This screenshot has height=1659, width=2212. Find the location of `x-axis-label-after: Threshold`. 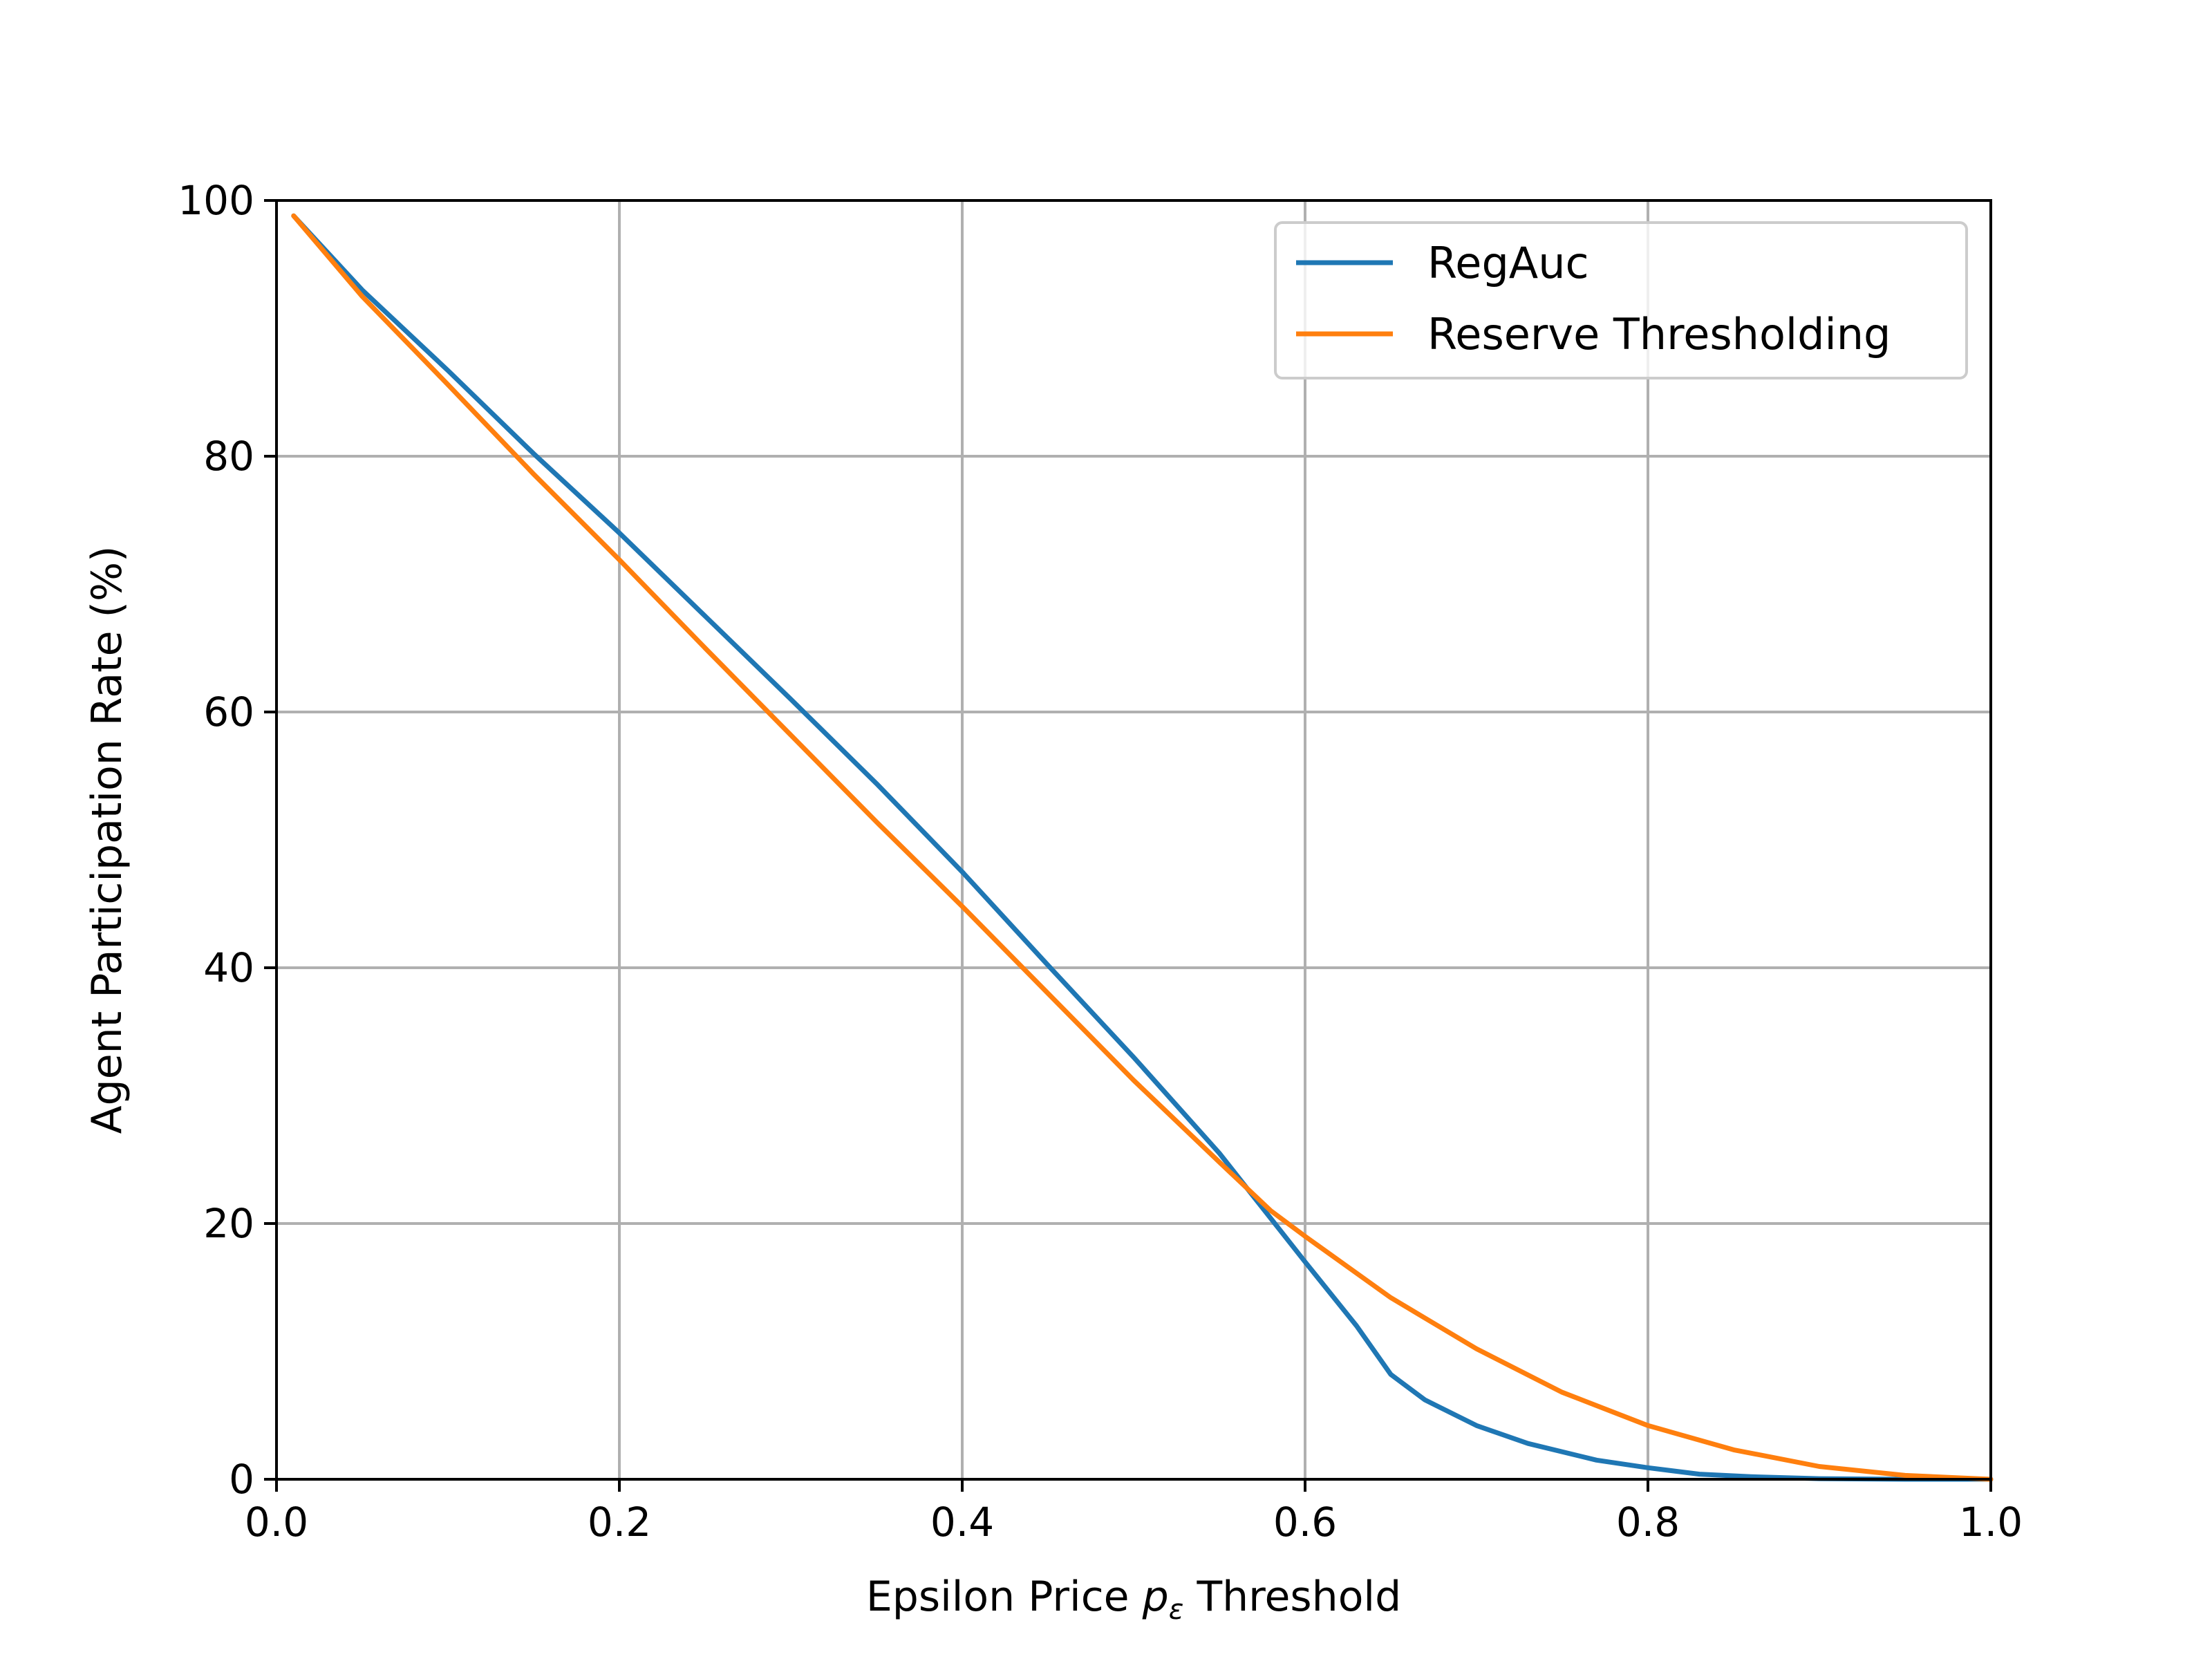

x-axis-label-after: Threshold is located at coordinates (1292, 1597).